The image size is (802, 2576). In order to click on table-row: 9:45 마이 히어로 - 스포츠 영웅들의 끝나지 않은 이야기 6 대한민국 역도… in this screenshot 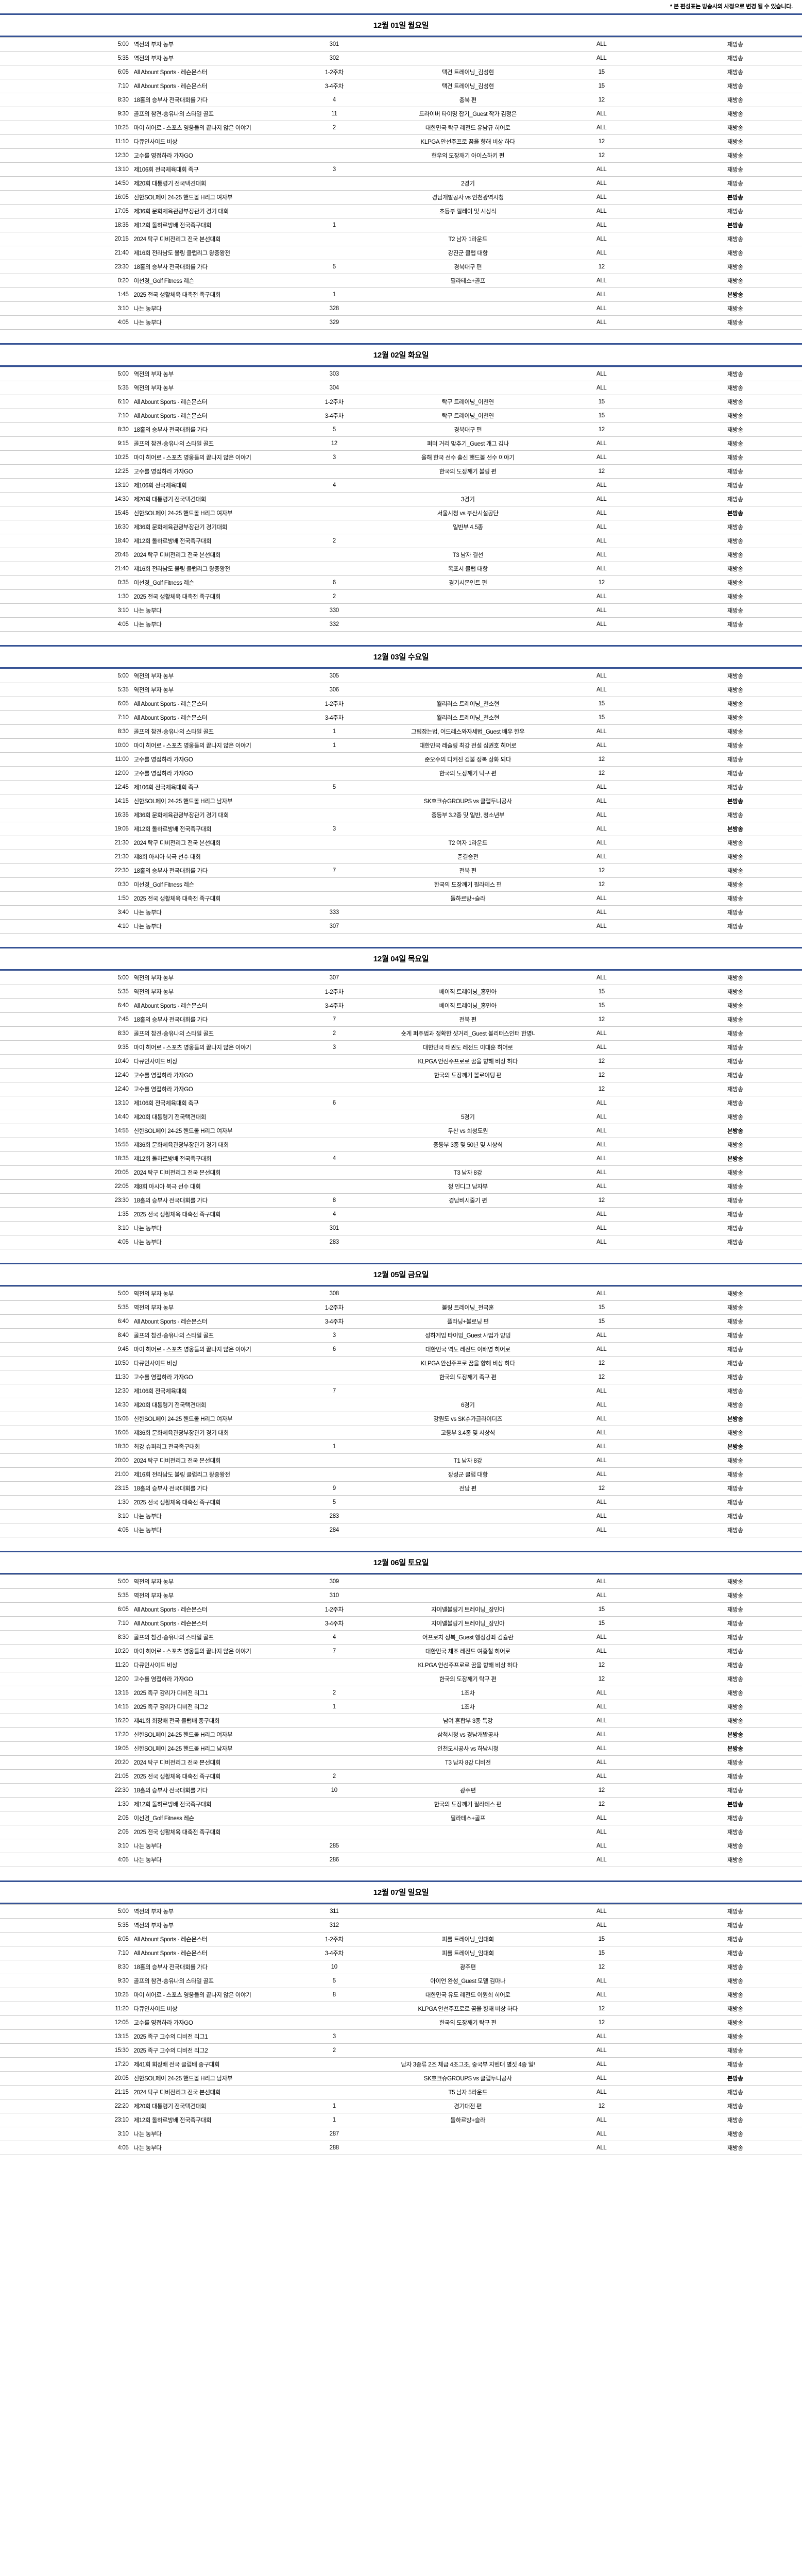, I will do `click(401, 1349)`.